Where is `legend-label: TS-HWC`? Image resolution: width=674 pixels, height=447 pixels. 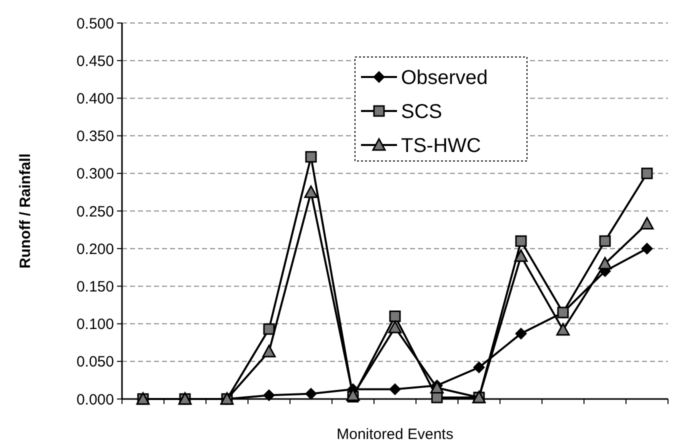 legend-label: TS-HWC is located at coordinates (441, 146).